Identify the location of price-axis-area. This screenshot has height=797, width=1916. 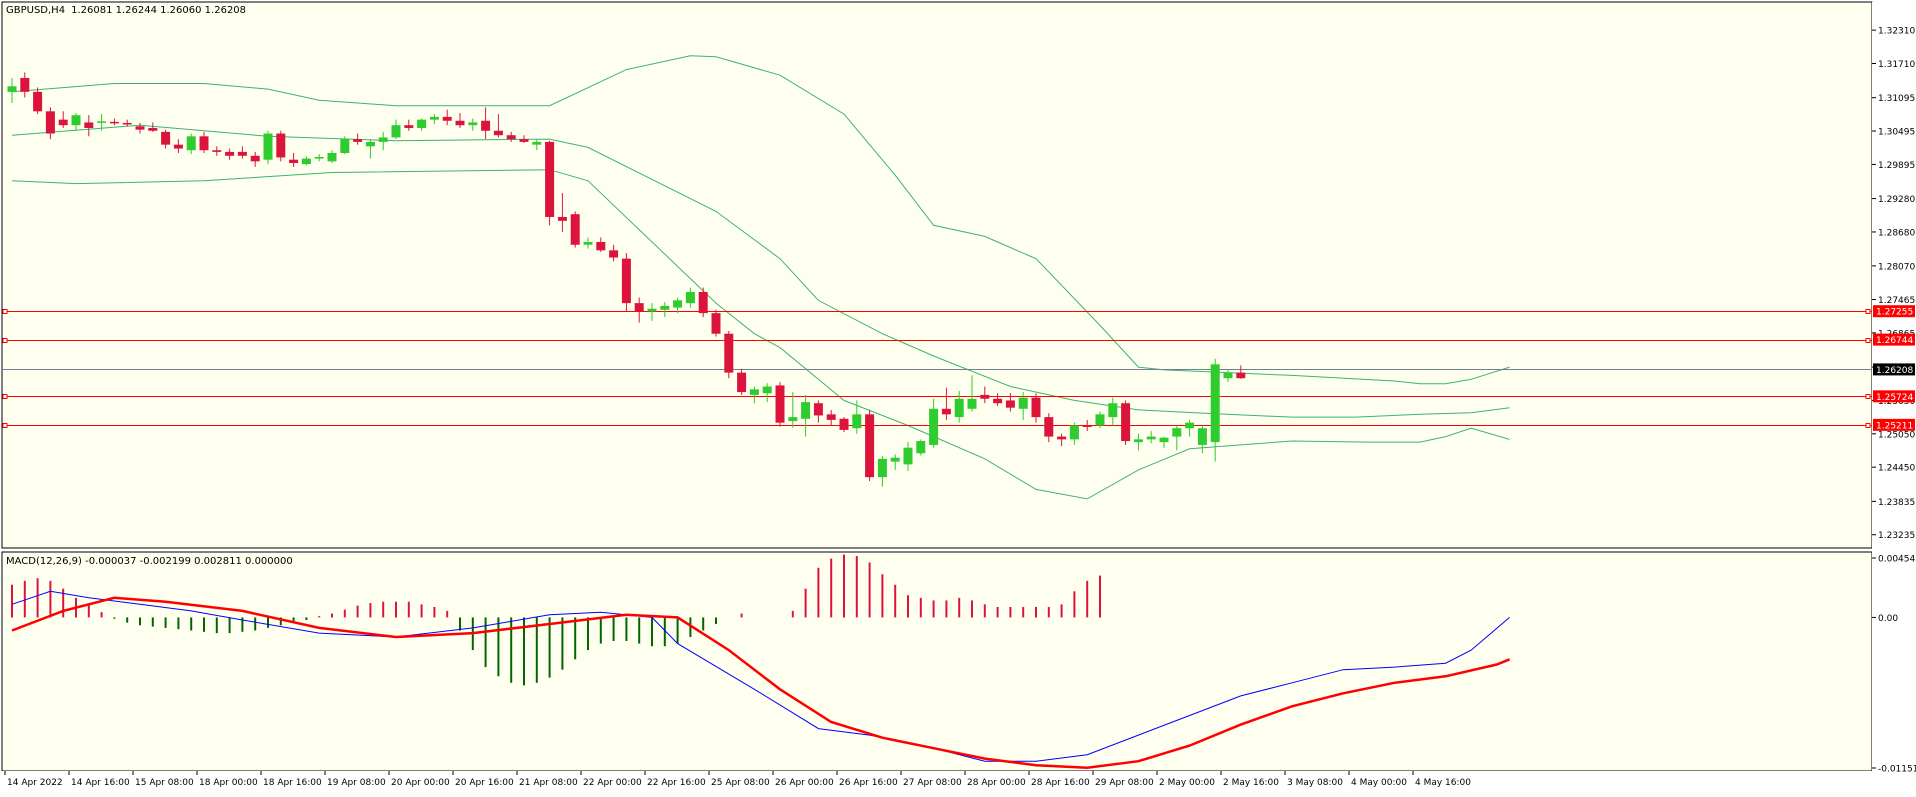
(1894, 386).